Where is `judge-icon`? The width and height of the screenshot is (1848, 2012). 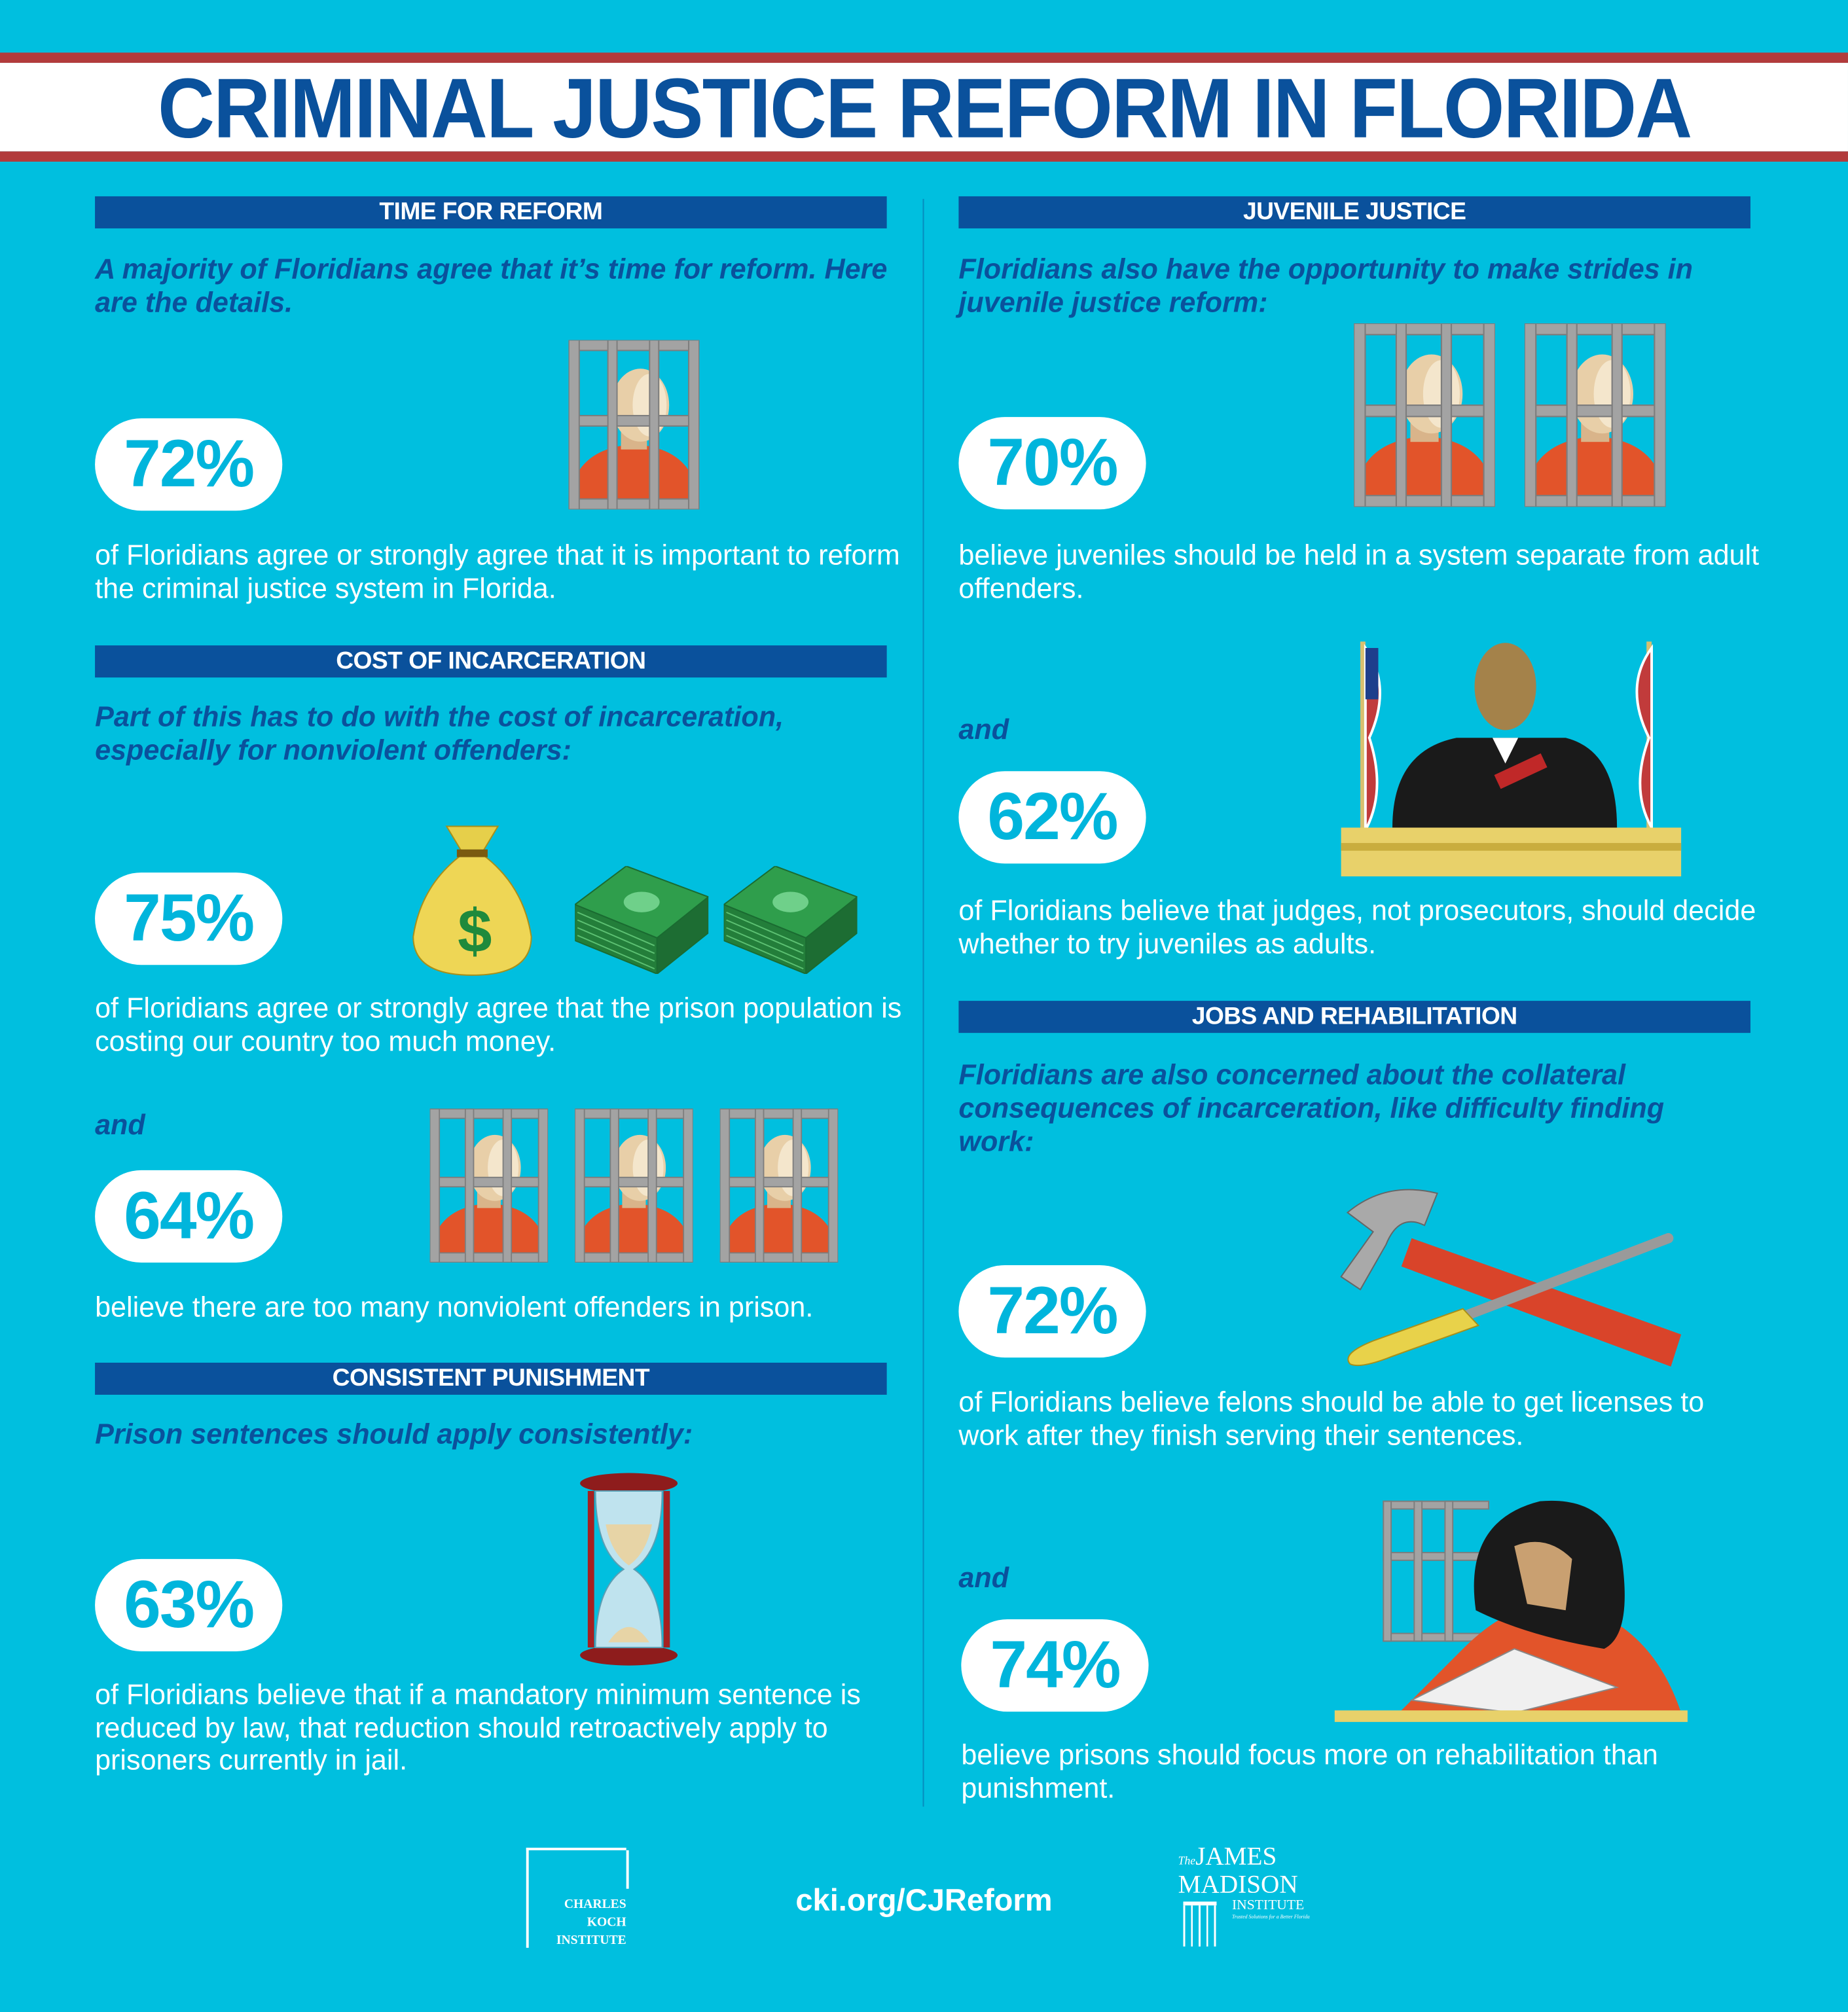
judge-icon is located at coordinates (1511, 758).